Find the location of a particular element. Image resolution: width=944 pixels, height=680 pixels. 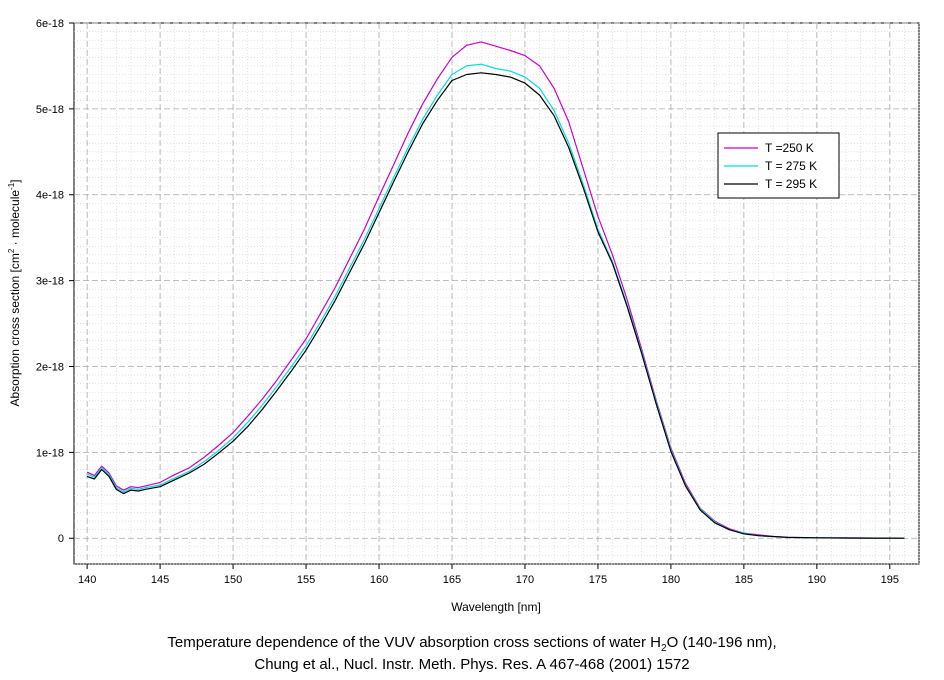

y-tick-label: 0 is located at coordinates (61, 539).